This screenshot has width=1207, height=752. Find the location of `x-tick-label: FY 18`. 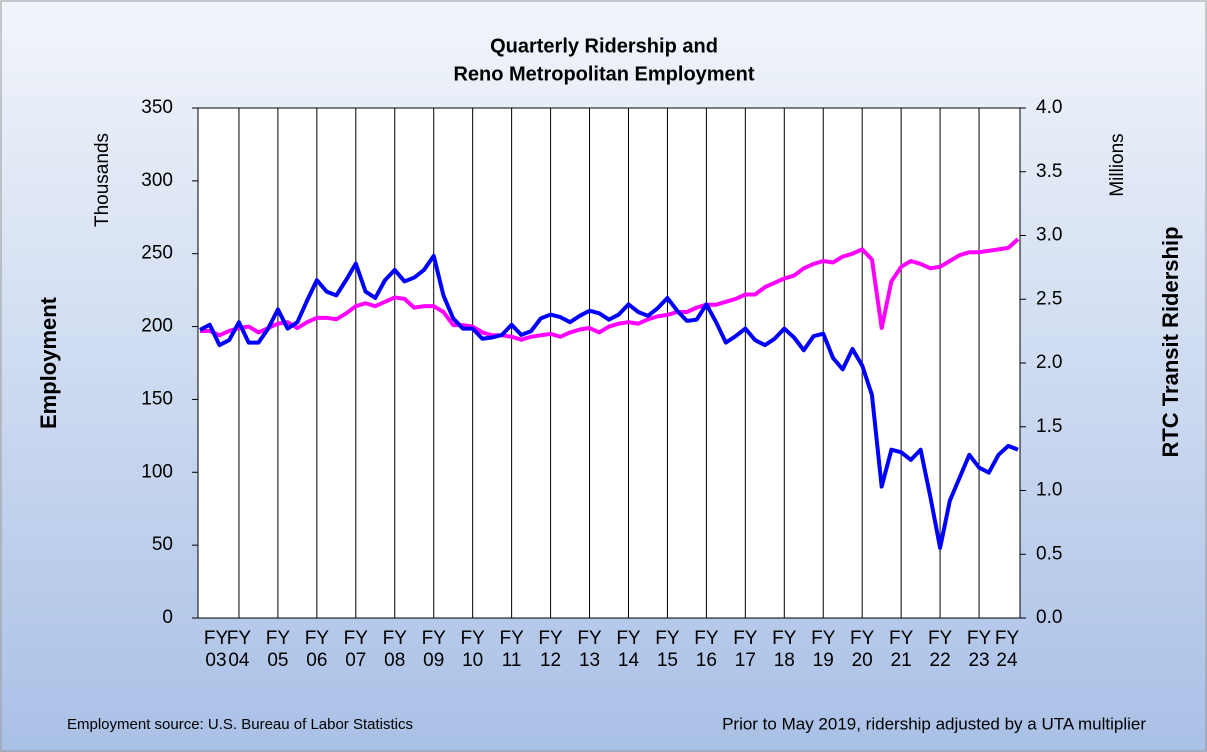

x-tick-label: FY 18 is located at coordinates (784, 649).